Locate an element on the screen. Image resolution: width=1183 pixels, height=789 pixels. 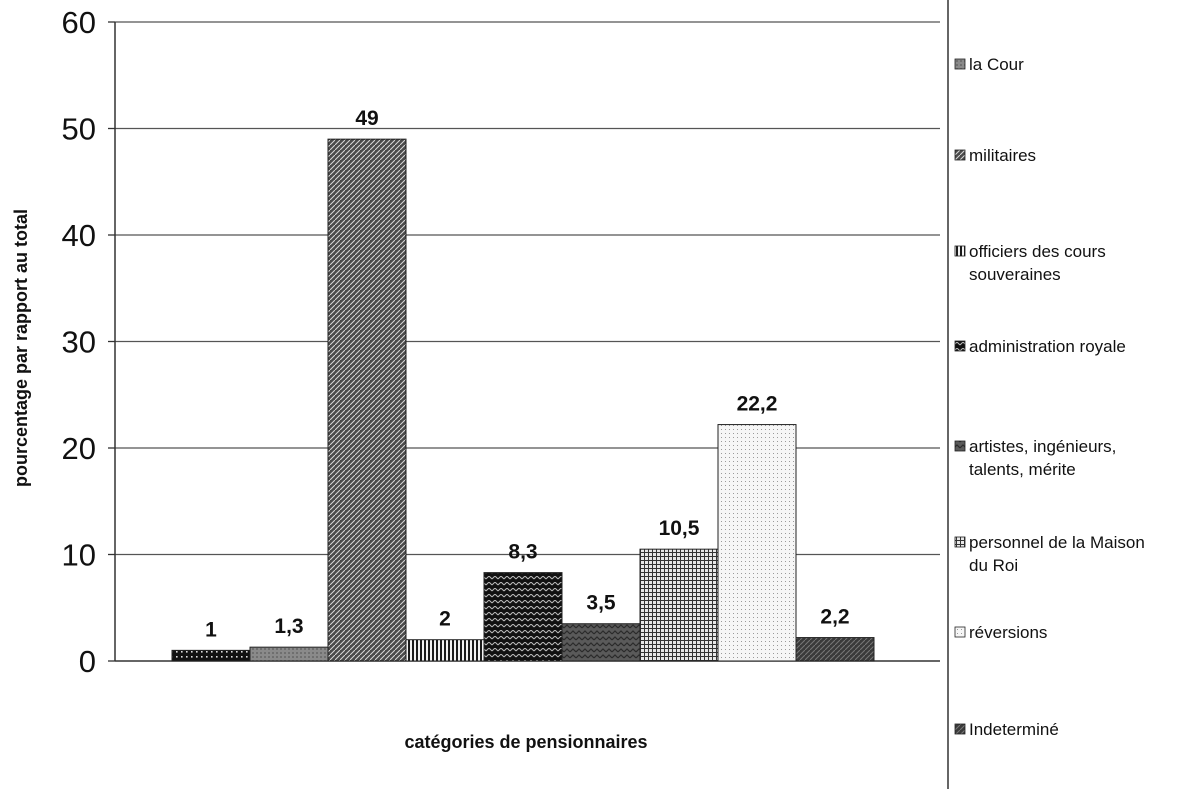
data-label: 1 is located at coordinates (211, 629).